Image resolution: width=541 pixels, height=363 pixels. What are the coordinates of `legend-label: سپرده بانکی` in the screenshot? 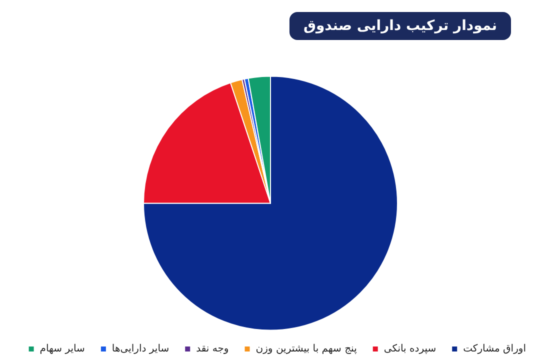 It's located at (410, 349).